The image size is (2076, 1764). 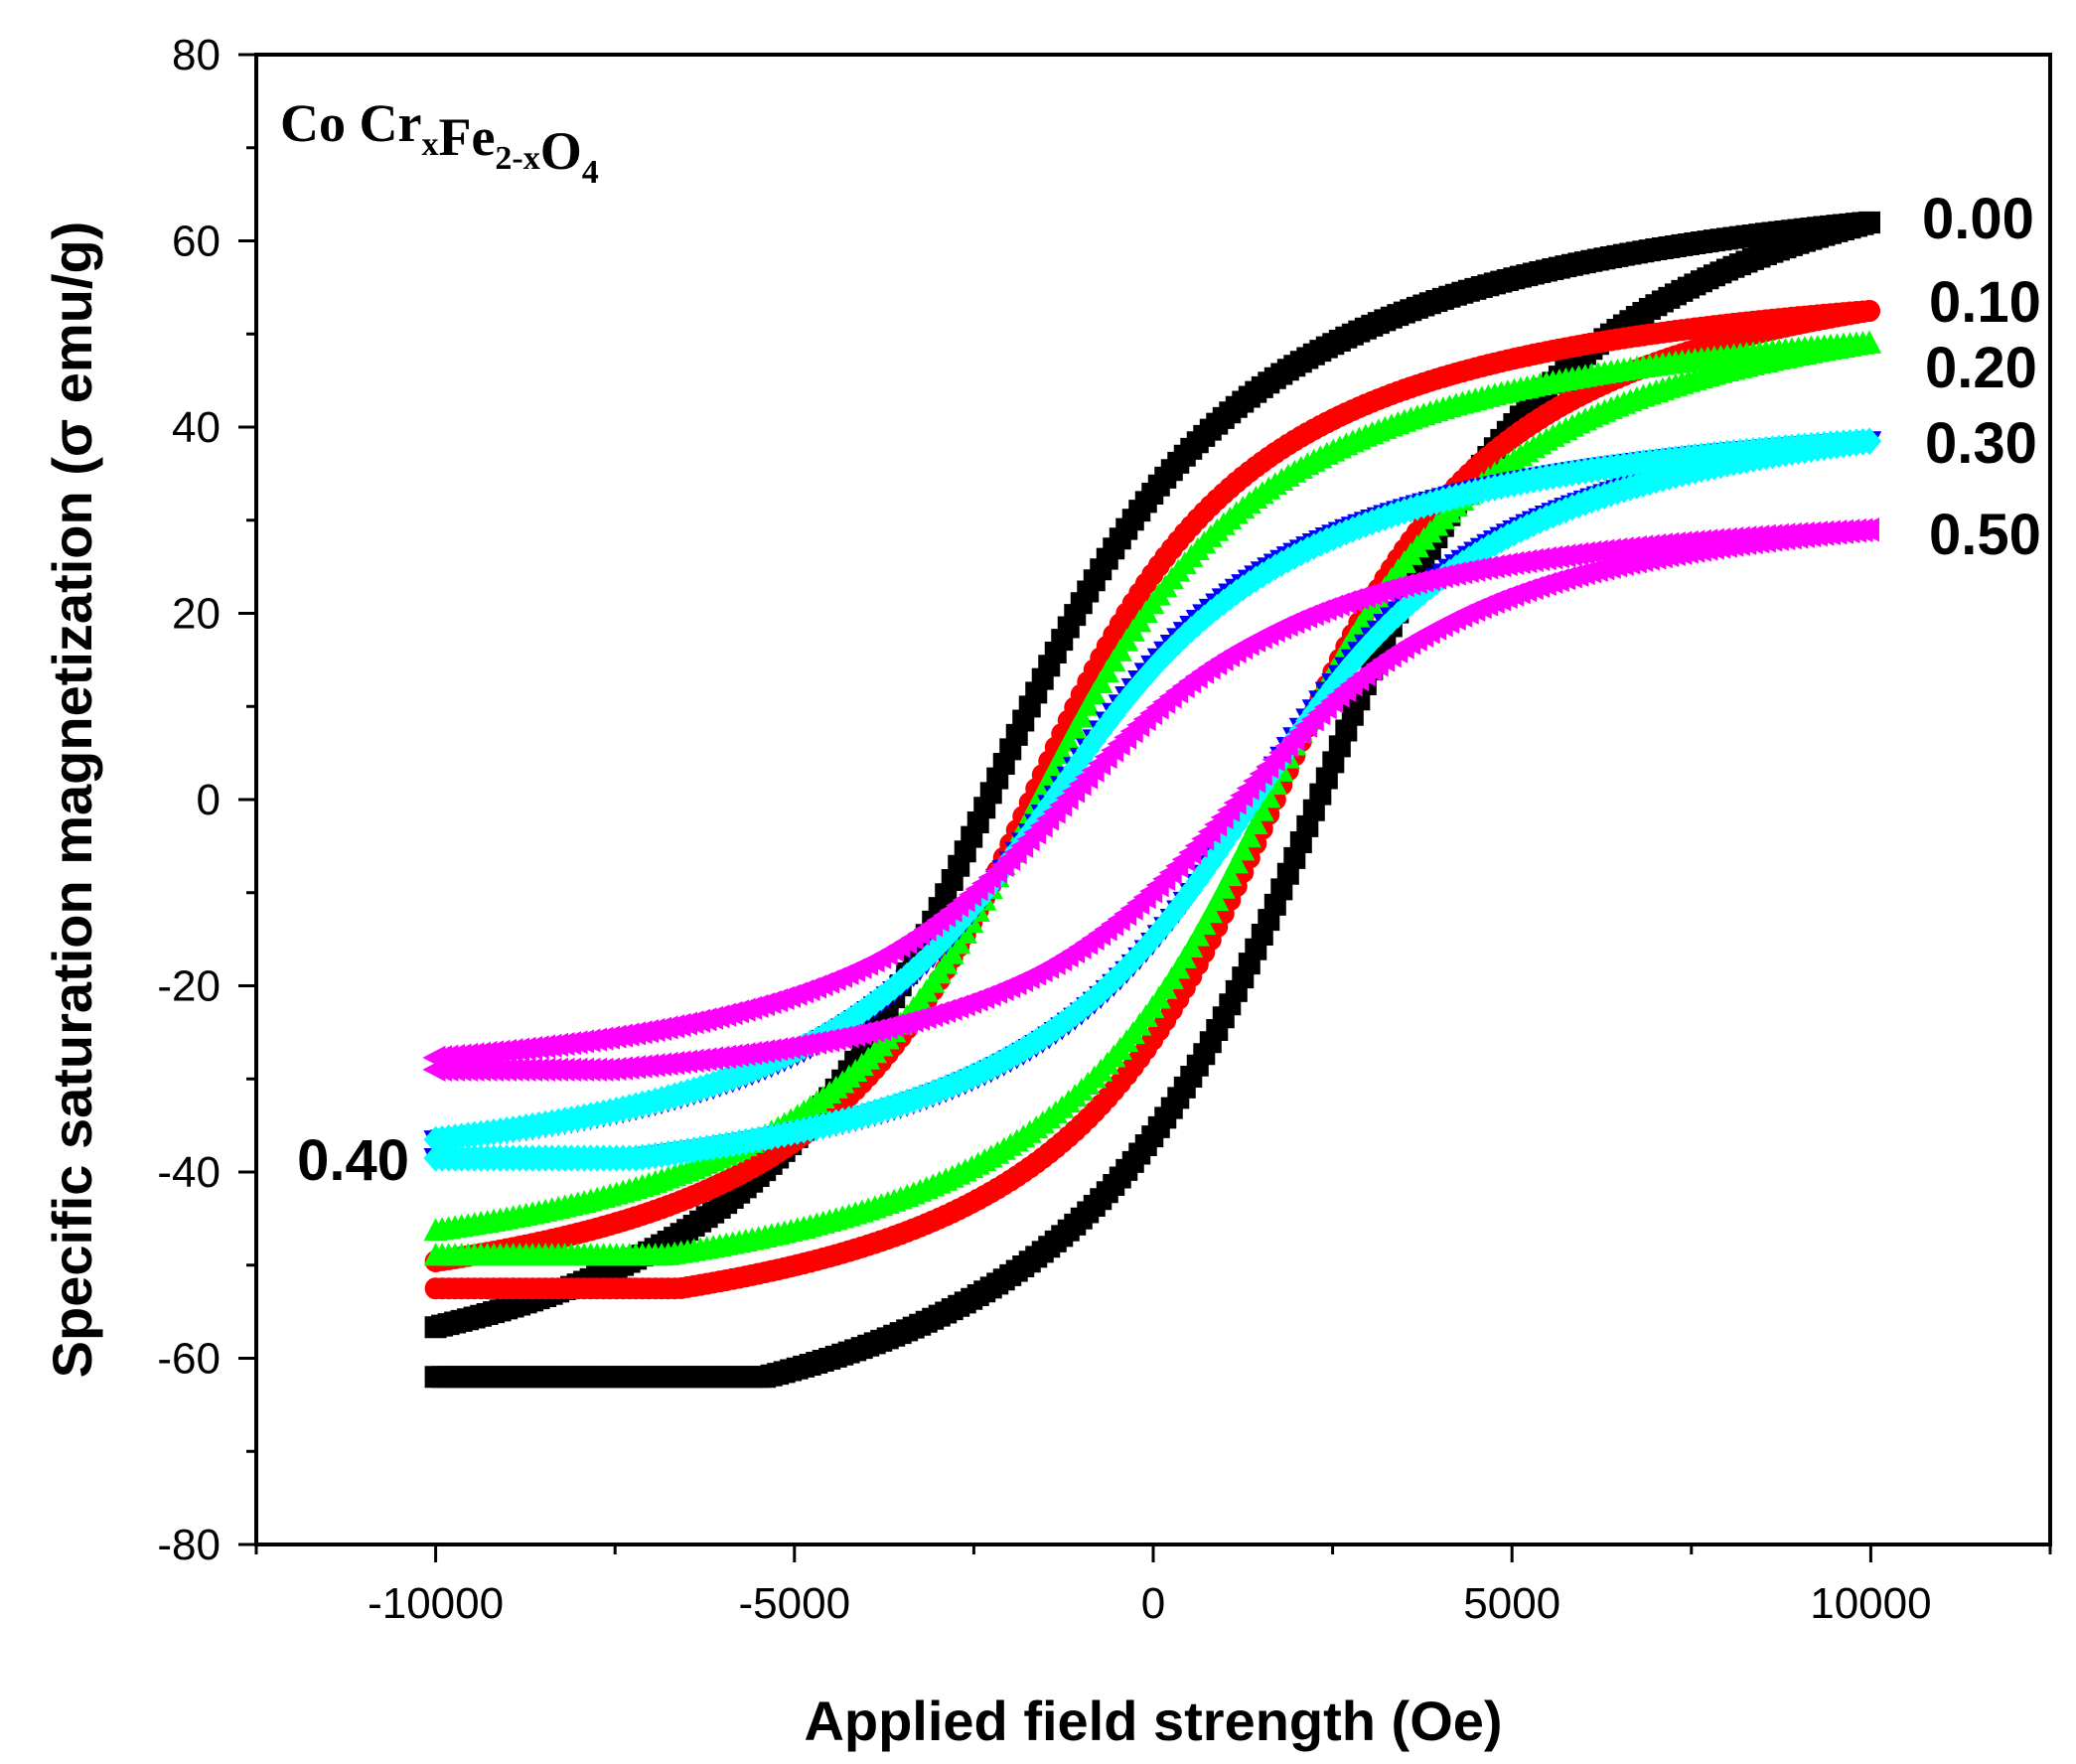 What do you see at coordinates (590, 172) in the screenshot?
I see `formula-subscript: 4` at bounding box center [590, 172].